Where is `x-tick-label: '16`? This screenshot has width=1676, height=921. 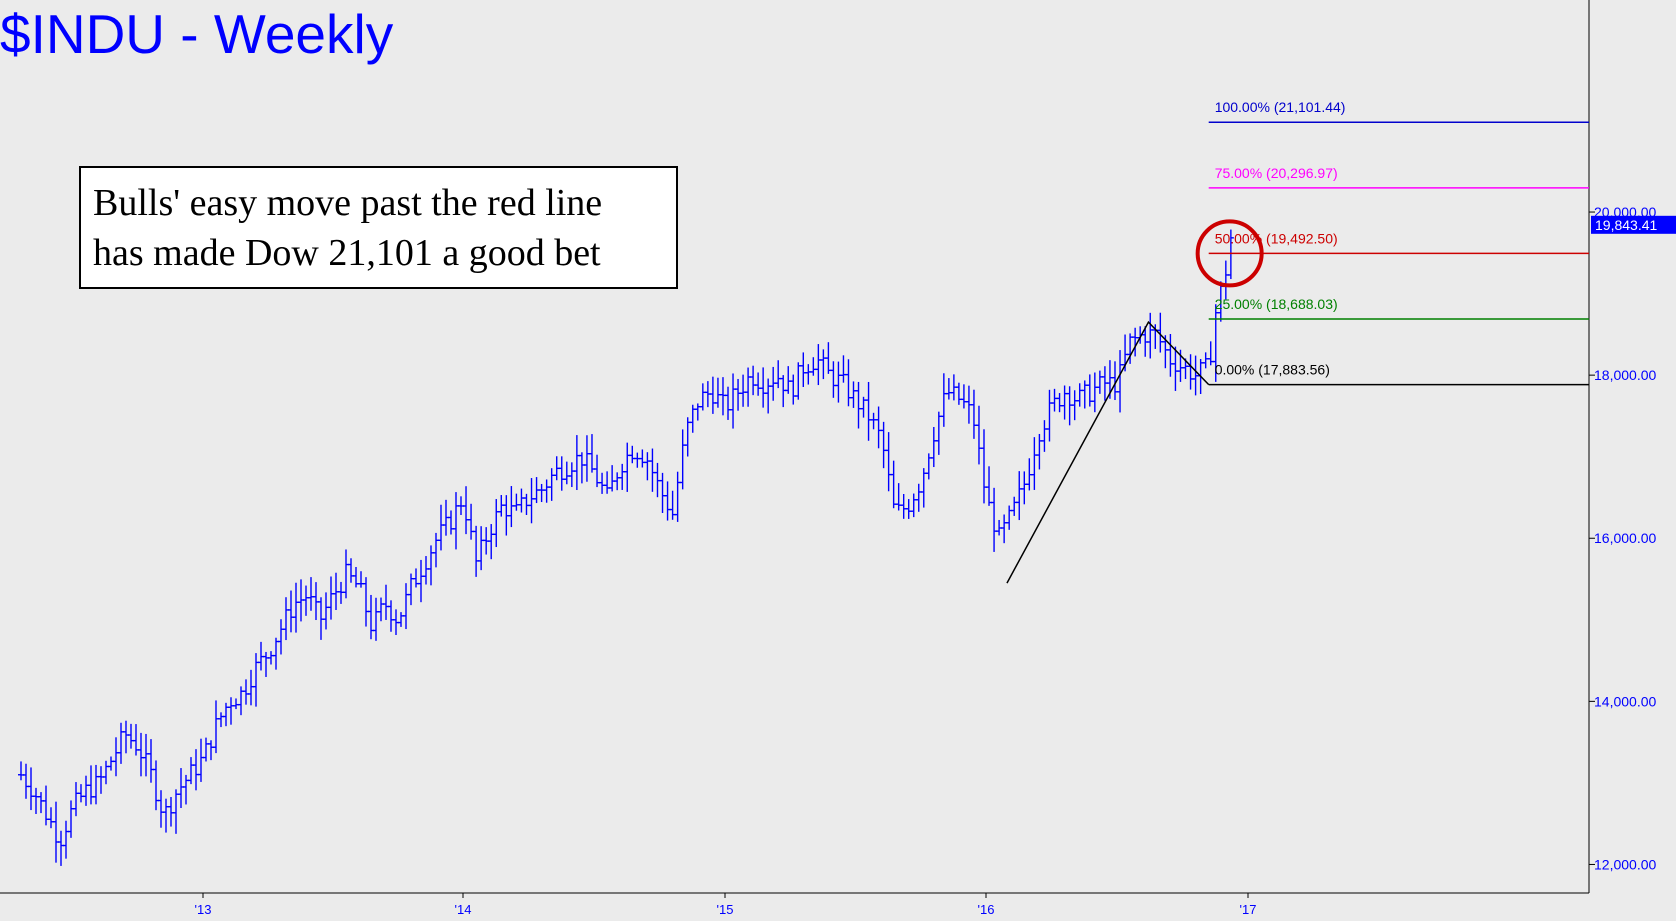
x-tick-label: '16 is located at coordinates (986, 909).